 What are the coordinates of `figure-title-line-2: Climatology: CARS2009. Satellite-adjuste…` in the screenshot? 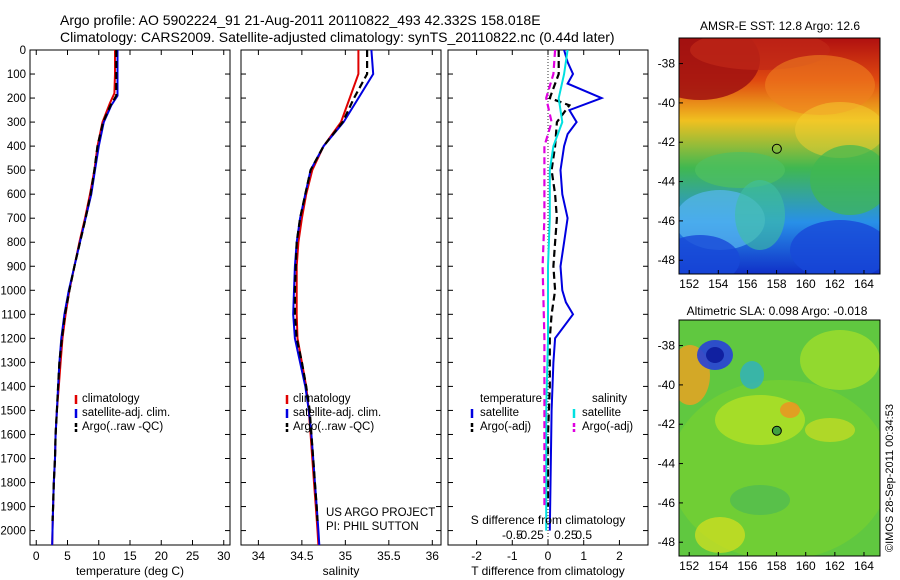 It's located at (337, 37).